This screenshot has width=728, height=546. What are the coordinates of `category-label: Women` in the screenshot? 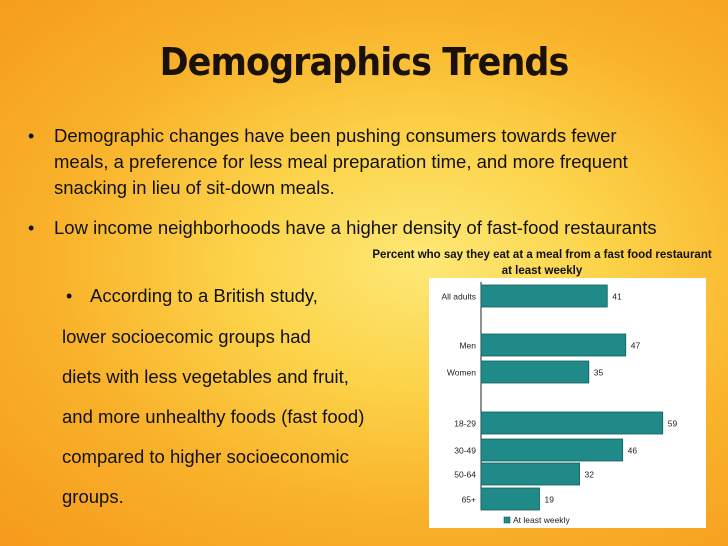 It's located at (461, 373).